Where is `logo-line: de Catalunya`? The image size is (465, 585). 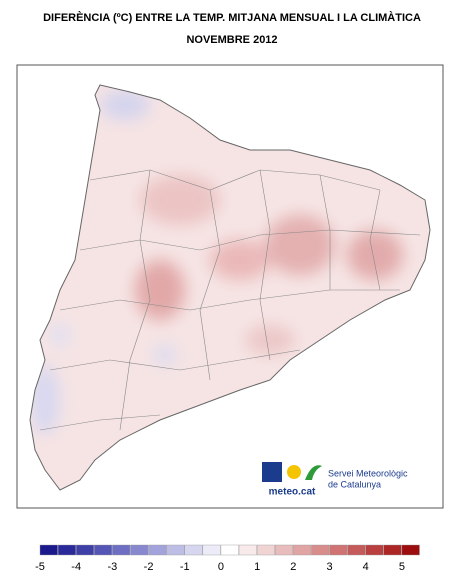 logo-line: de Catalunya is located at coordinates (354, 484).